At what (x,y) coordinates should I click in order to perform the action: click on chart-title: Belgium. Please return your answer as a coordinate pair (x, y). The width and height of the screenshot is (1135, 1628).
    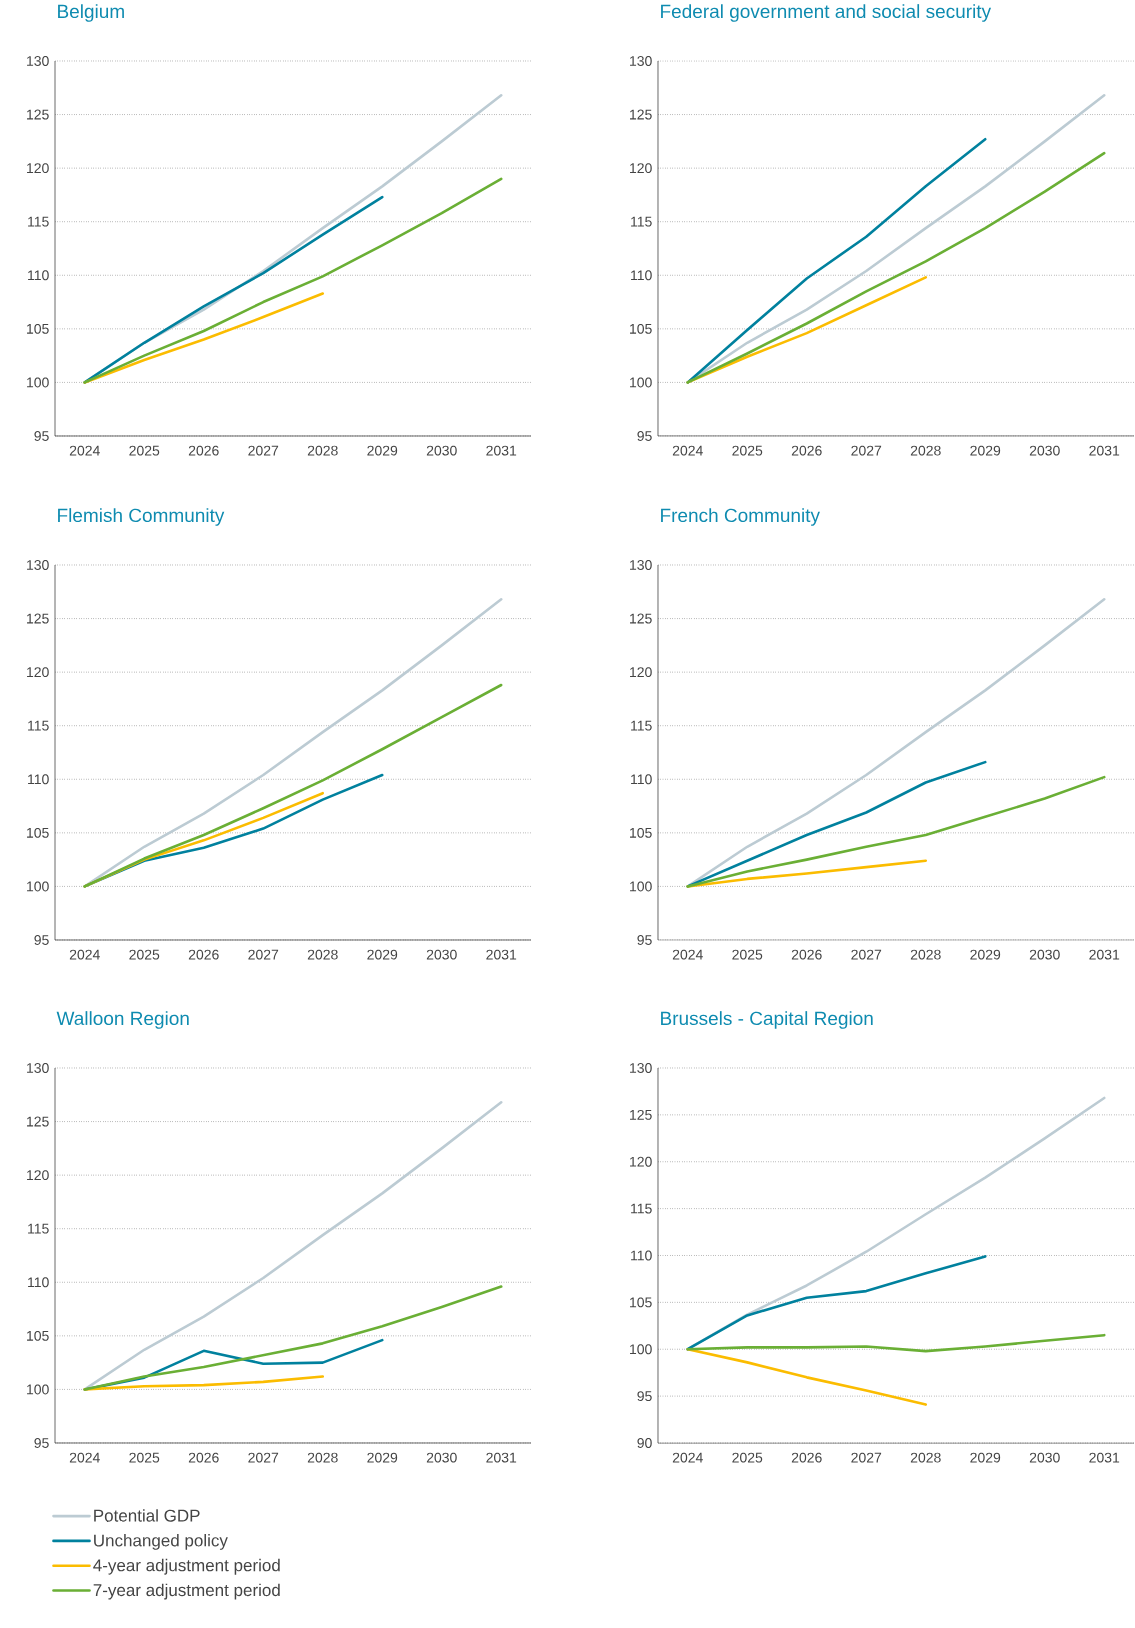
    Looking at the image, I should click on (91, 13).